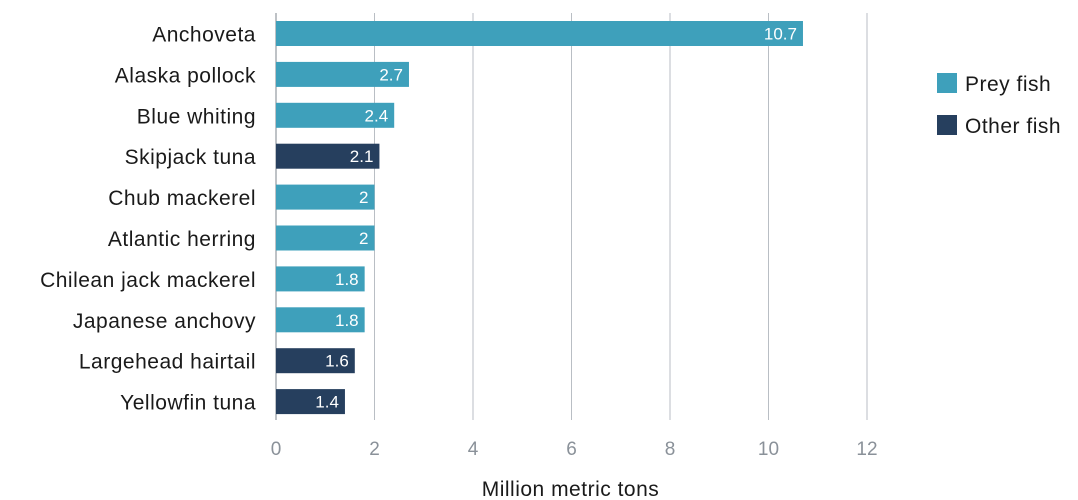  What do you see at coordinates (571, 489) in the screenshot?
I see `x-axis-title: Million metric tons` at bounding box center [571, 489].